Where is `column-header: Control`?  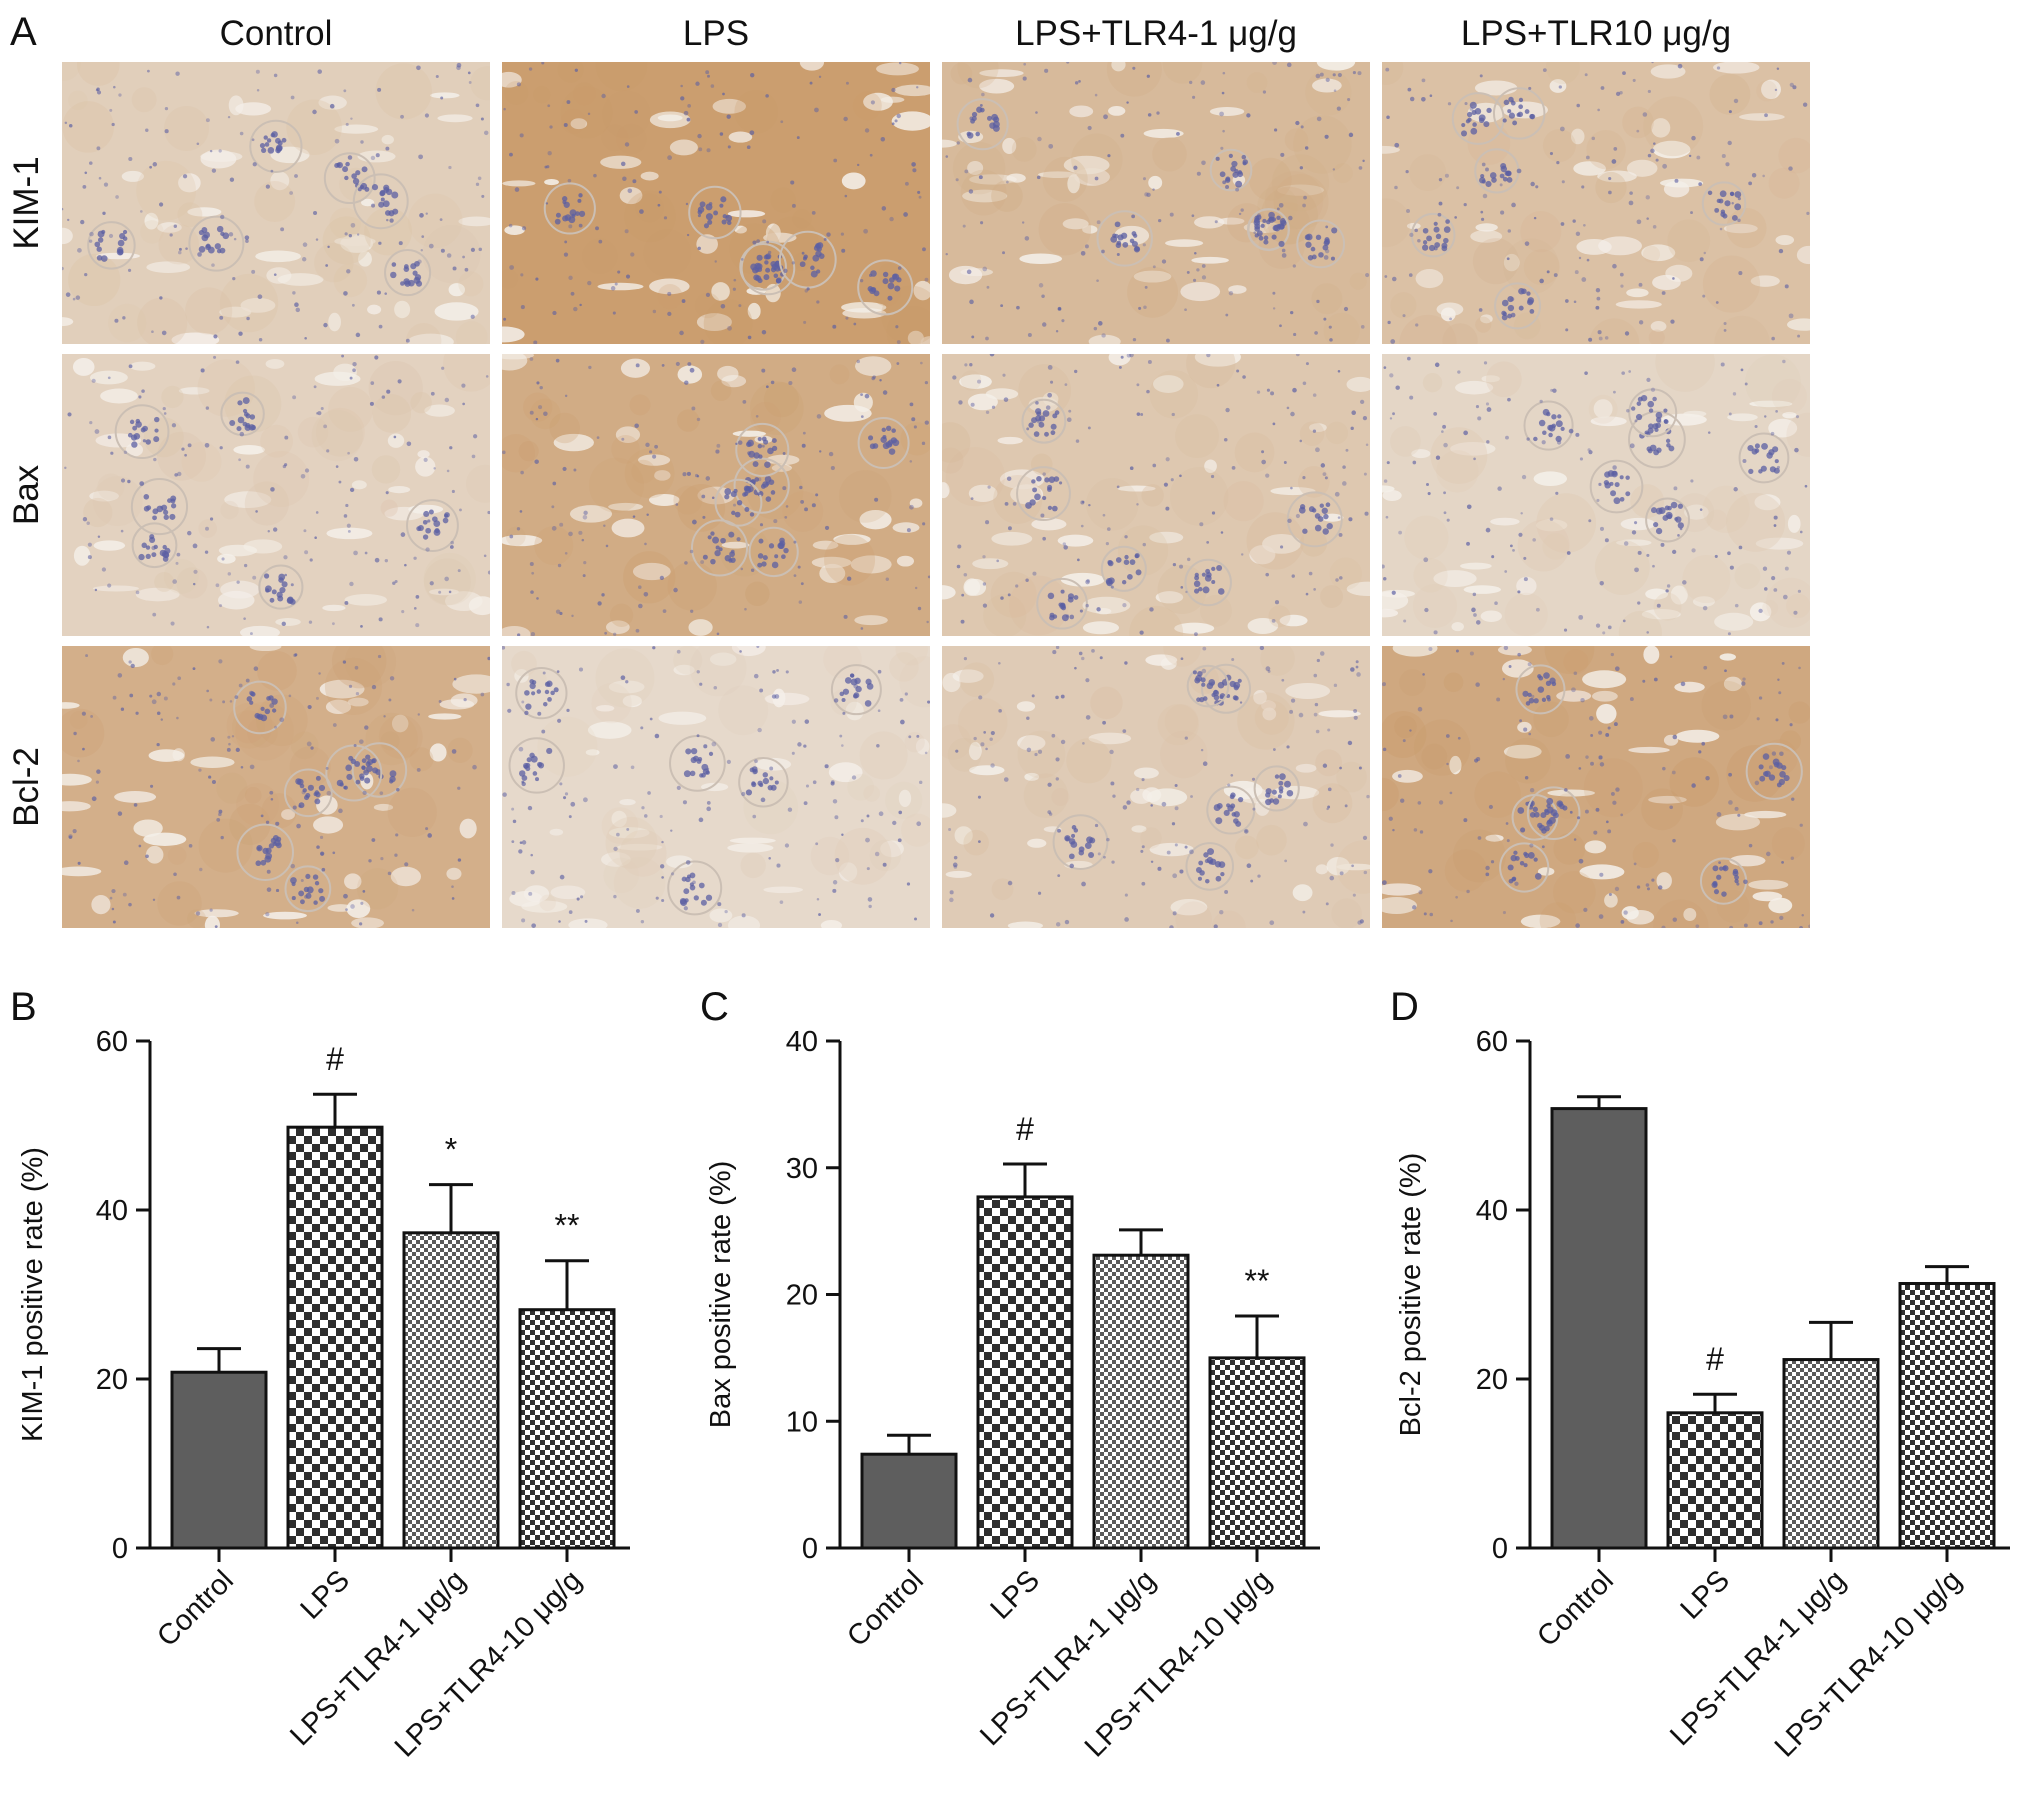
column-header: Control is located at coordinates (276, 33).